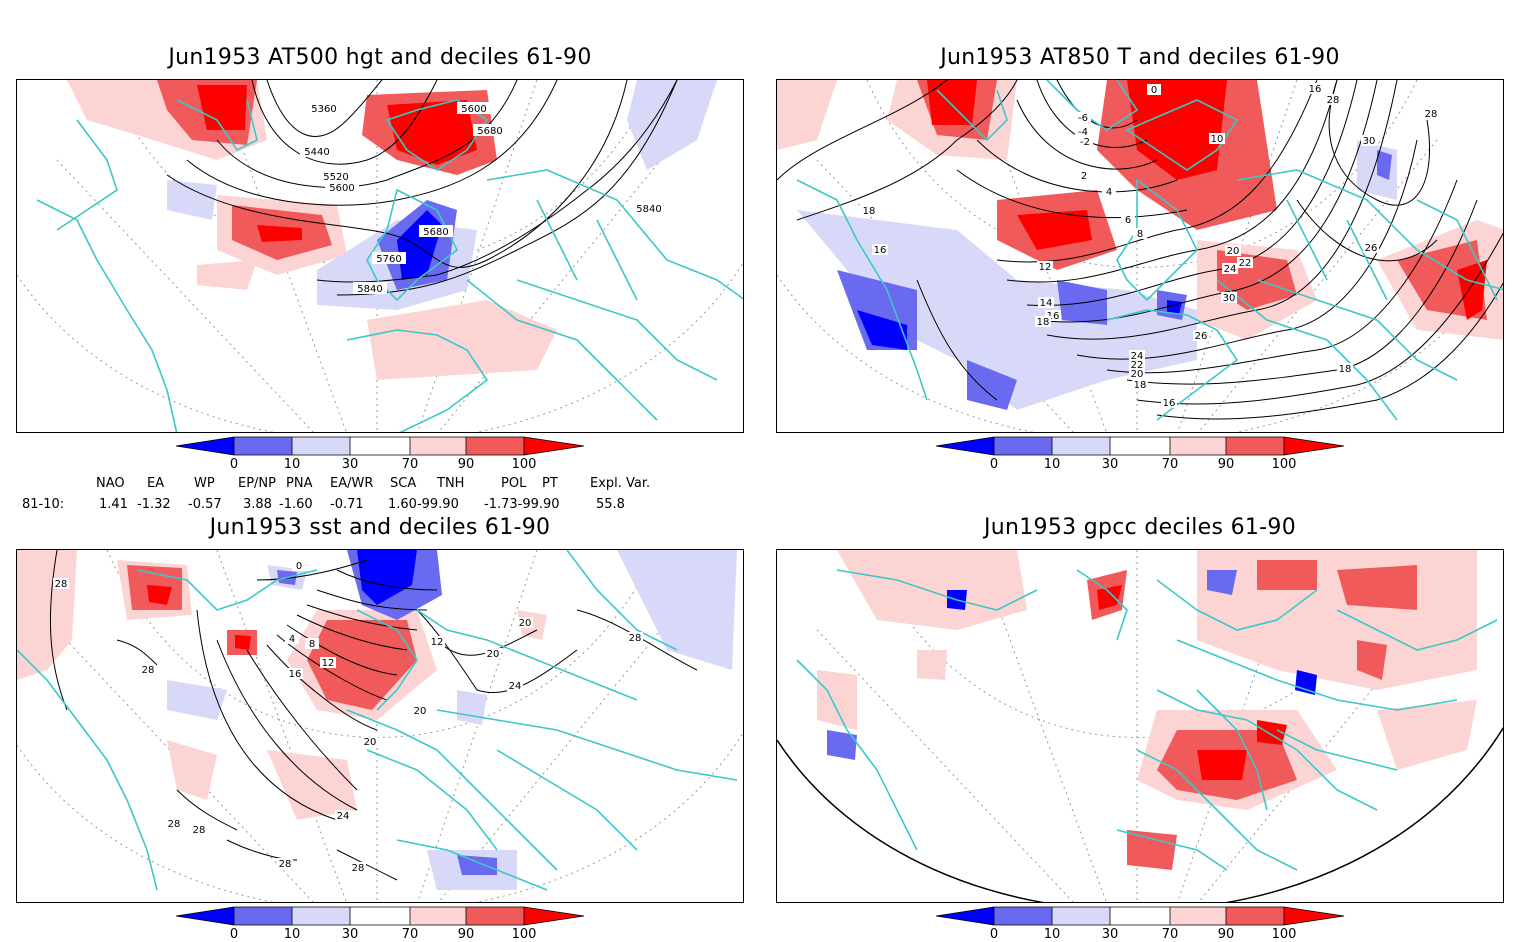 The height and width of the screenshot is (942, 1520). What do you see at coordinates (380, 57) in the screenshot?
I see `panel-title-1: Jun1953 AT500 hgt and deciles 61-90` at bounding box center [380, 57].